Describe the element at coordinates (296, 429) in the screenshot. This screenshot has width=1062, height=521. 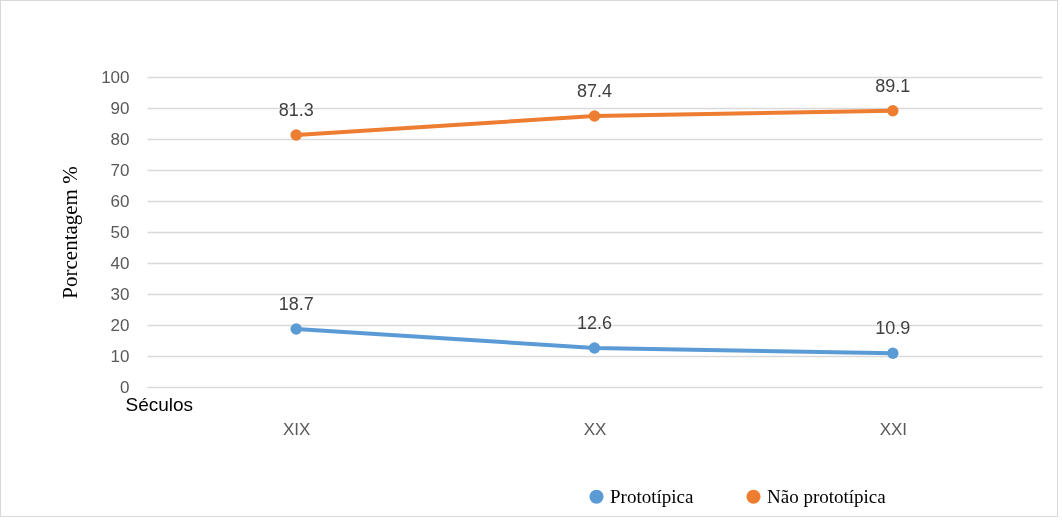
I see `x-tick-label: XIX` at that location.